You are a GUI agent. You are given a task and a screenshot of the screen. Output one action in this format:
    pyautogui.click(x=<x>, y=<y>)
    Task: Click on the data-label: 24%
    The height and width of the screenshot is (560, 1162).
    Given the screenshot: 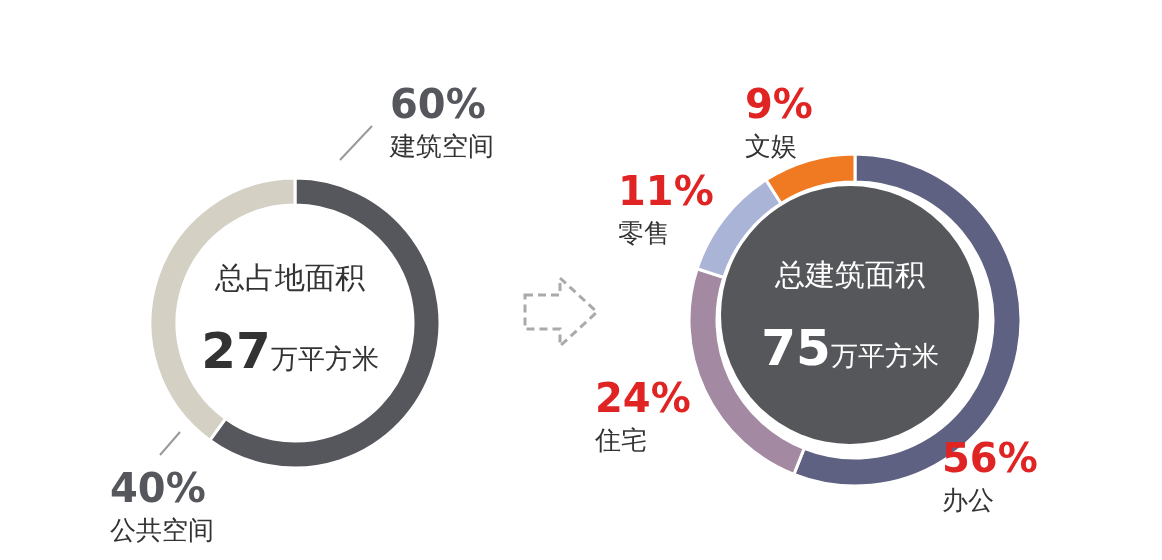 What is the action you would take?
    pyautogui.click(x=643, y=398)
    